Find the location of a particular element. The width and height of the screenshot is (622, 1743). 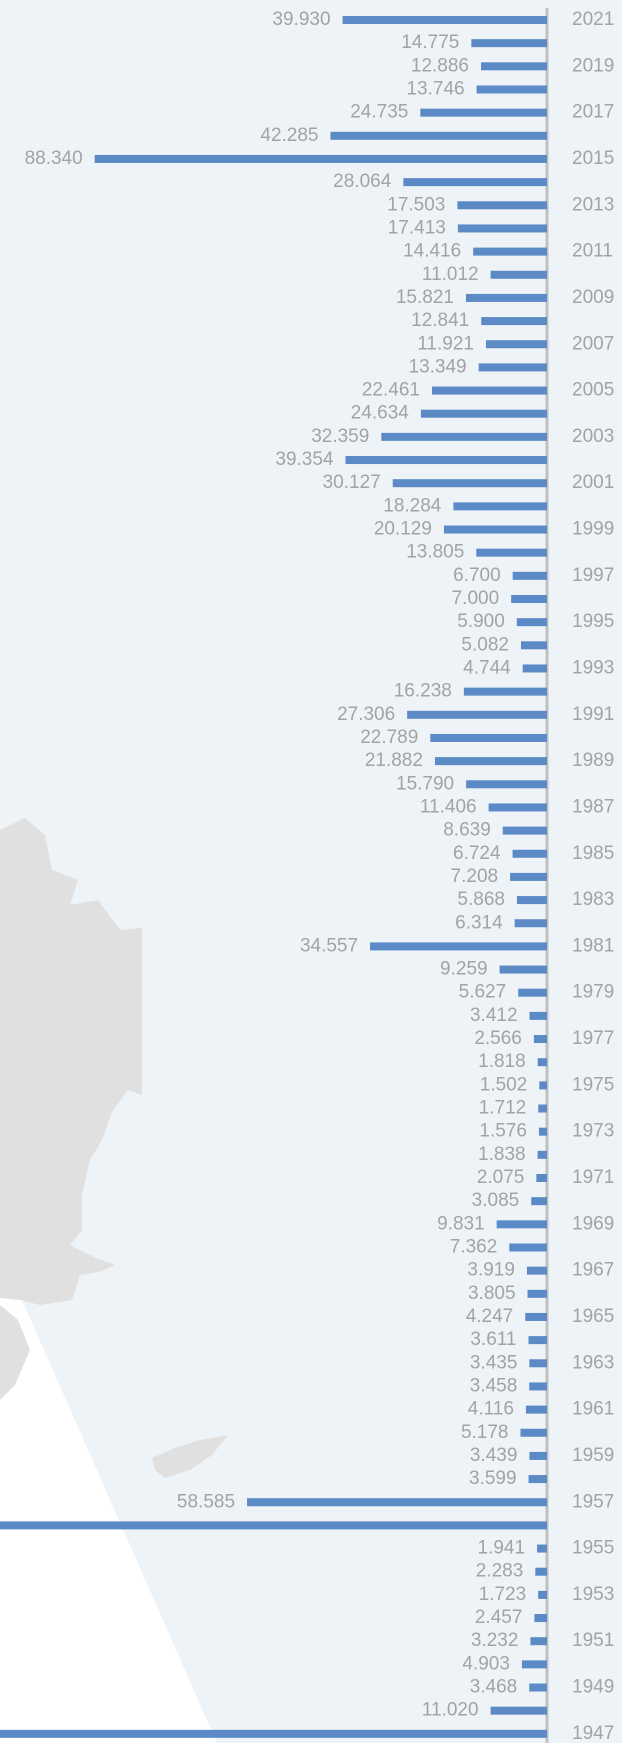

y-tick-label: 2001 is located at coordinates (593, 482).